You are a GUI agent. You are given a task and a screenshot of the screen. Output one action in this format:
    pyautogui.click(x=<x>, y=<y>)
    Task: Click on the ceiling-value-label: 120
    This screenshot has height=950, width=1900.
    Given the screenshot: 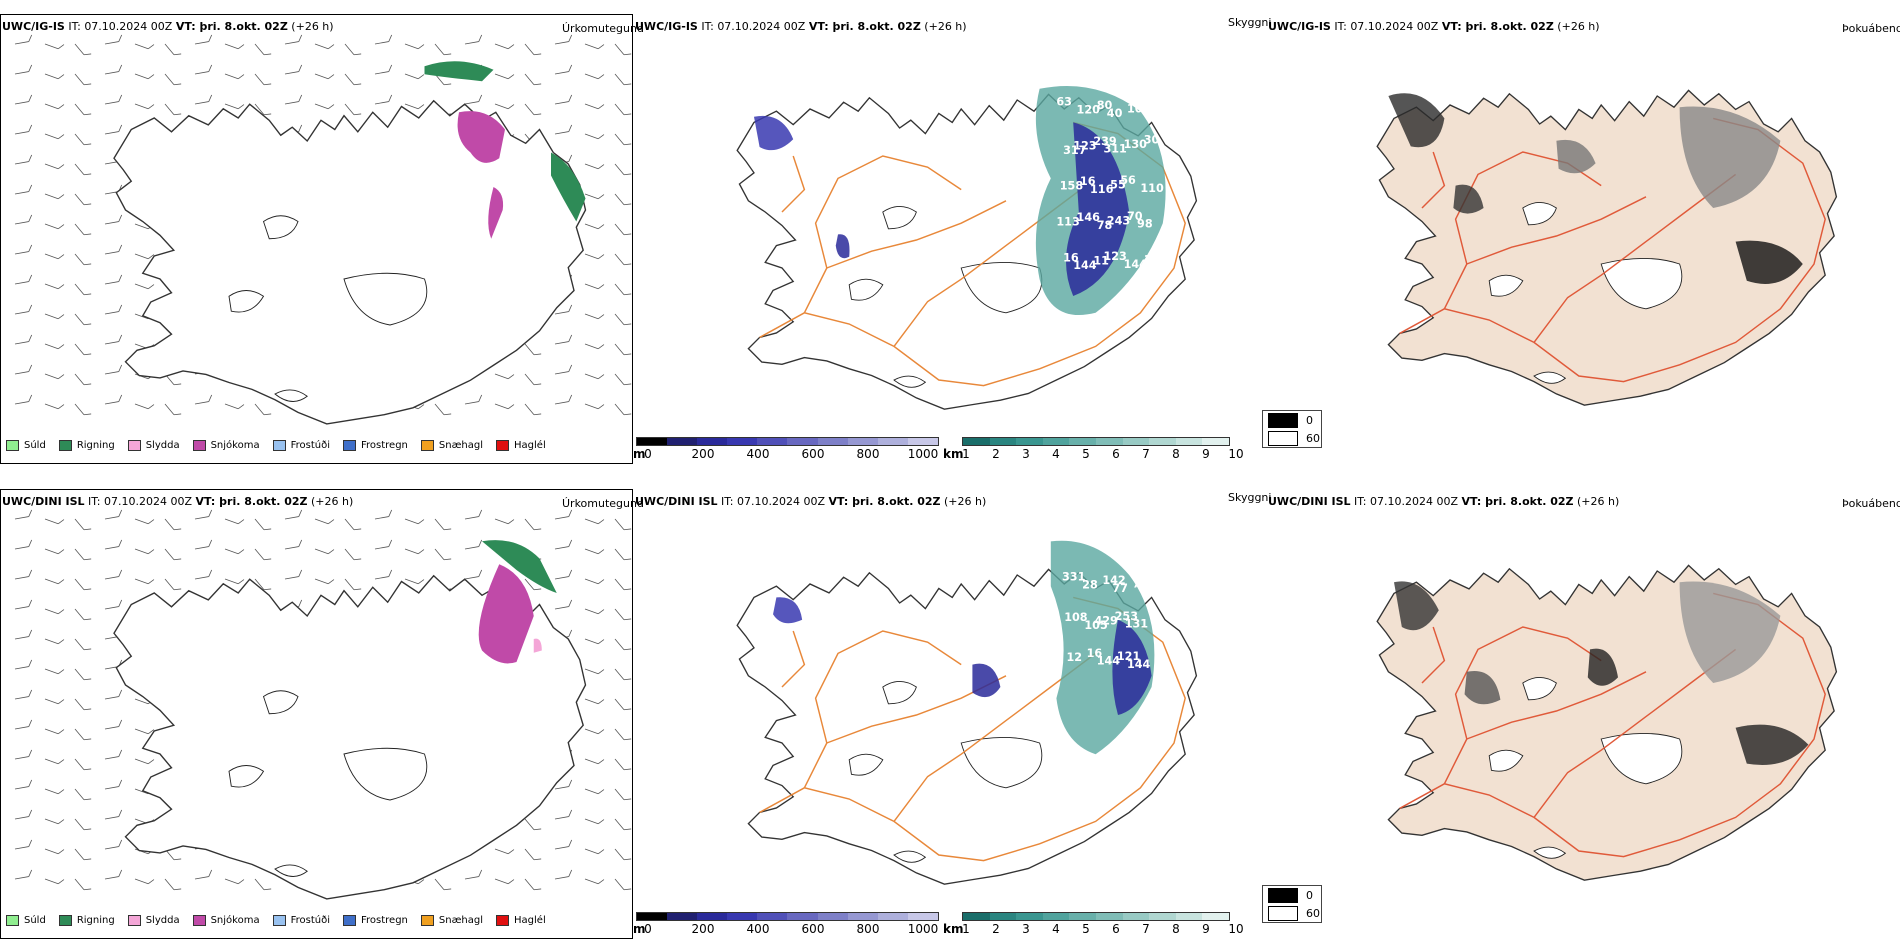 What is the action you would take?
    pyautogui.click(x=1089, y=109)
    